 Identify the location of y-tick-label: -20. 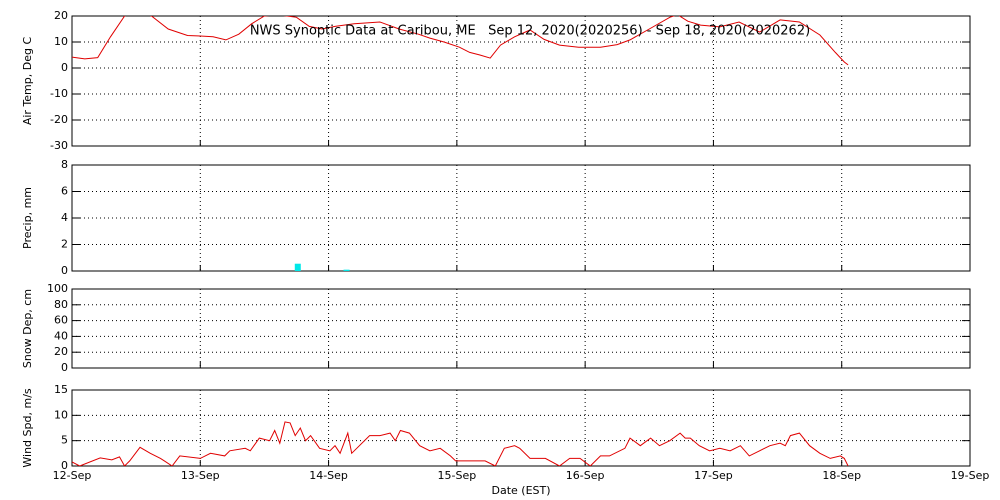
(59, 119).